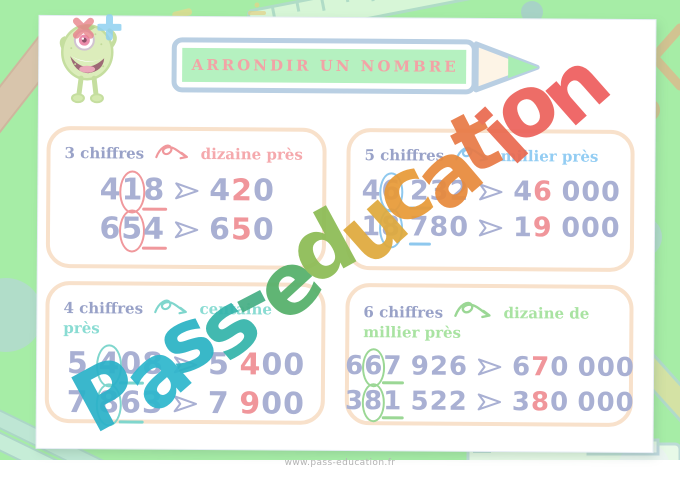 Image resolution: width=680 pixels, height=480 pixels. What do you see at coordinates (549, 156) in the screenshot?
I see `rounding-target-label: millier près` at bounding box center [549, 156].